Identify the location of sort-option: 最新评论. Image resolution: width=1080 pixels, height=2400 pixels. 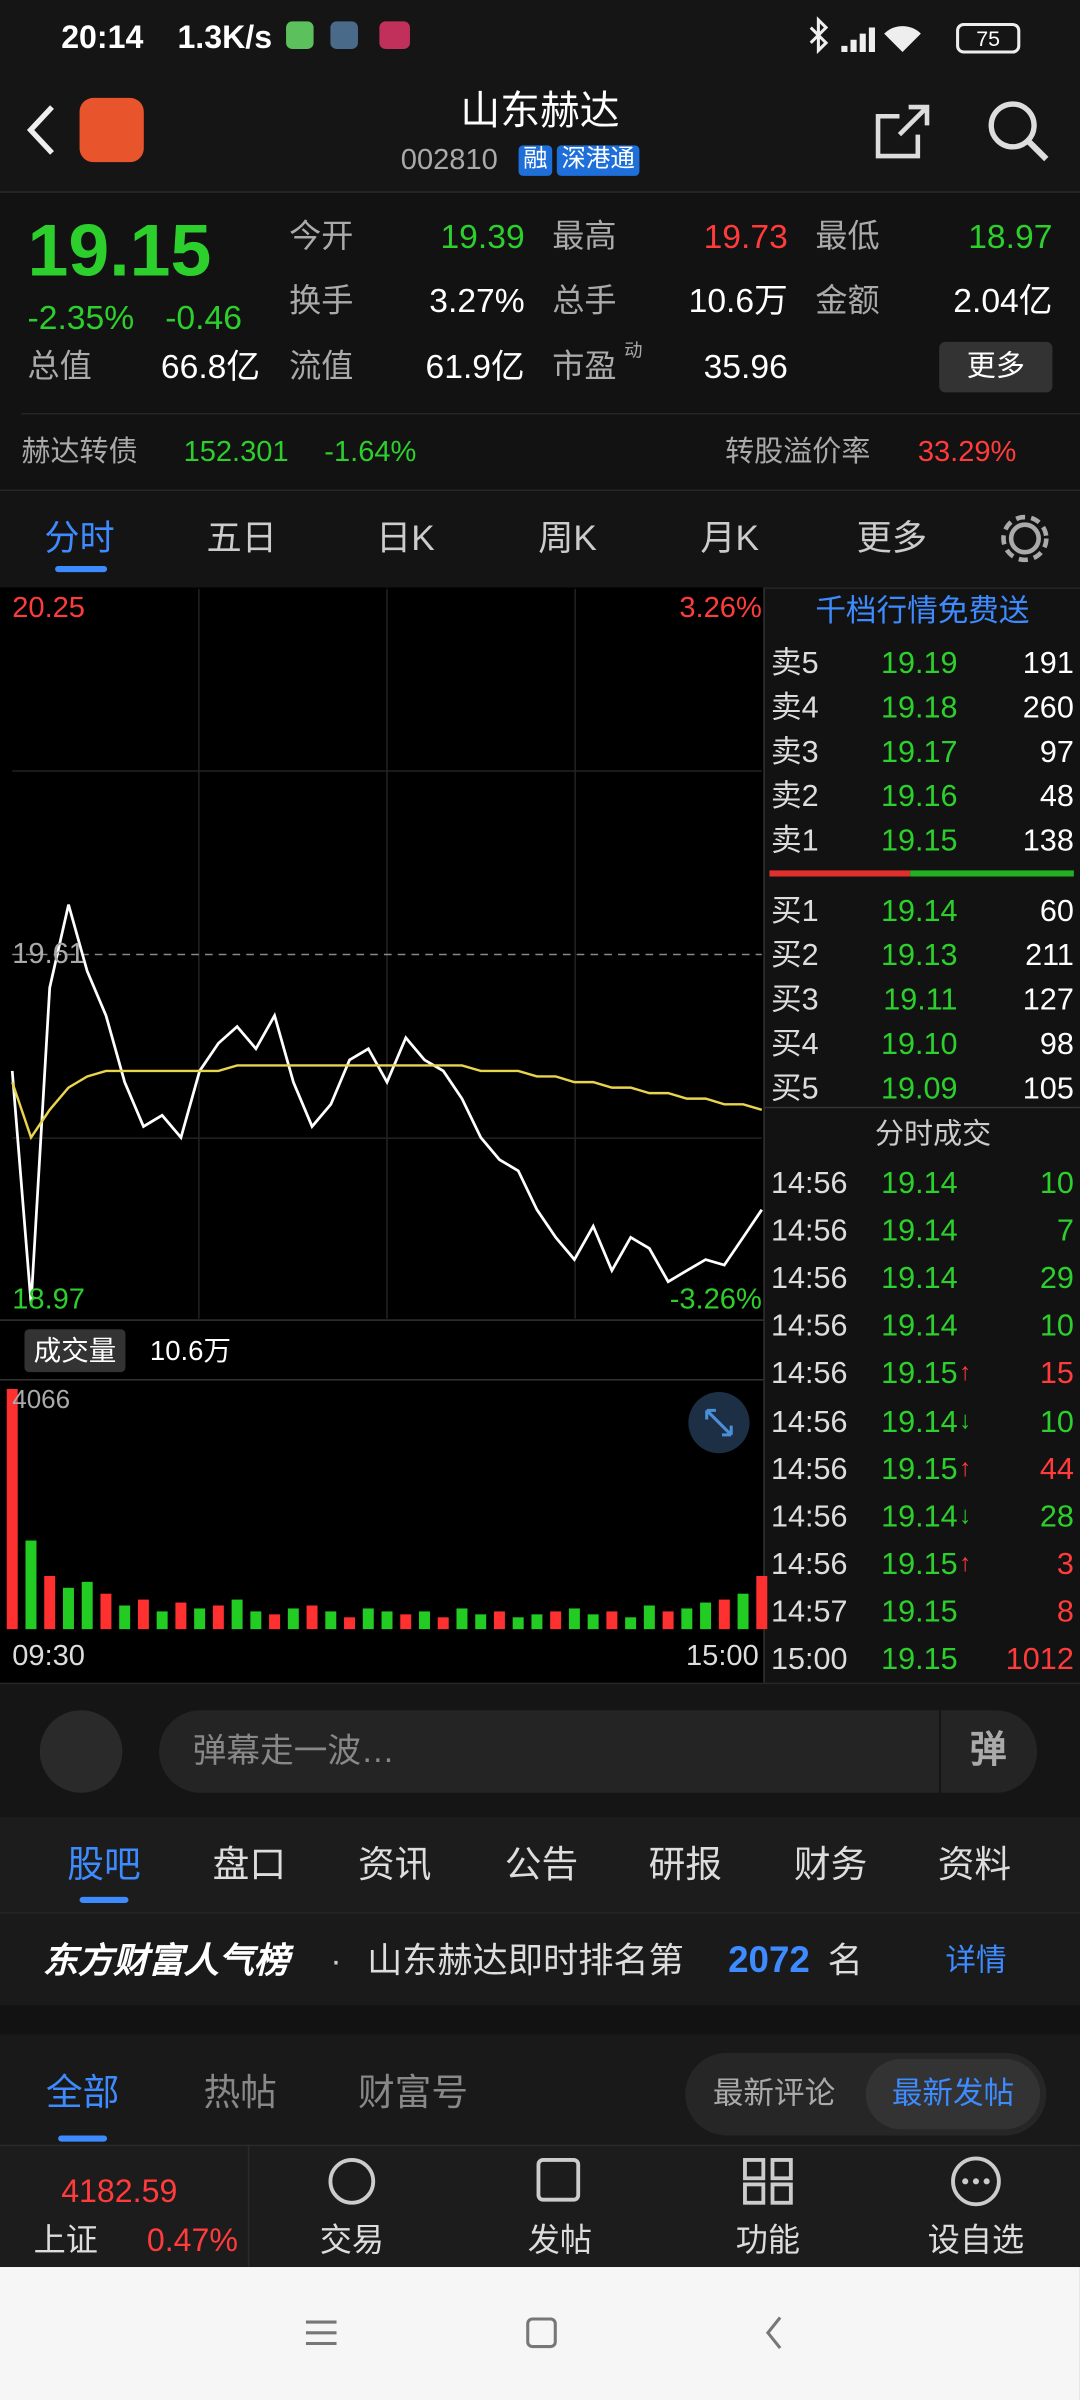
(774, 2094).